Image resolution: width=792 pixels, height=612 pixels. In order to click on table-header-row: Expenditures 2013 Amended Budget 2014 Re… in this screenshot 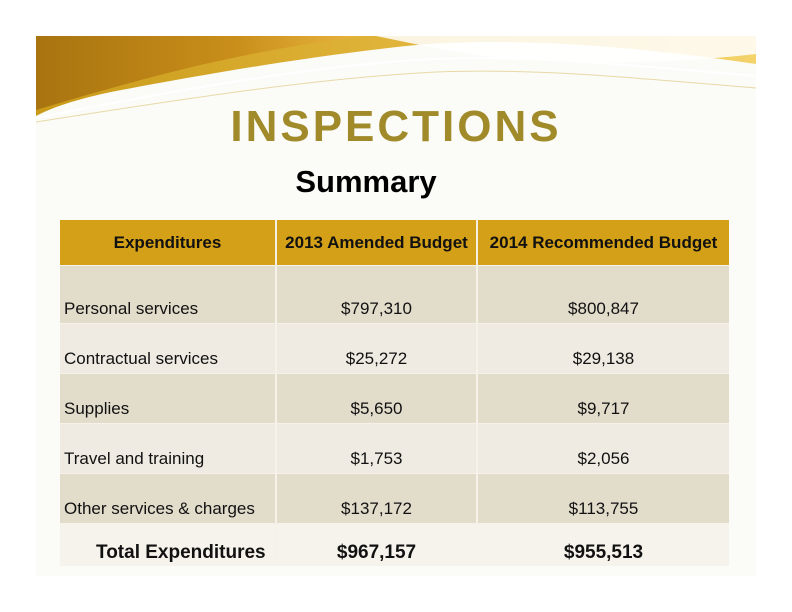, I will do `click(394, 243)`.